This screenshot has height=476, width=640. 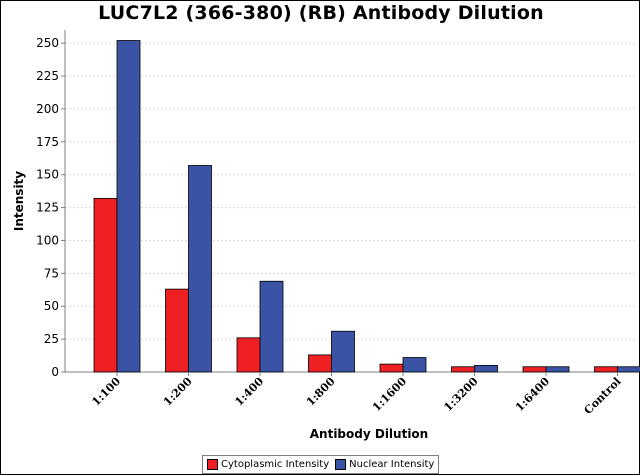 I want to click on legend-label-nuclear: Nuclear Intensity, so click(x=391, y=464).